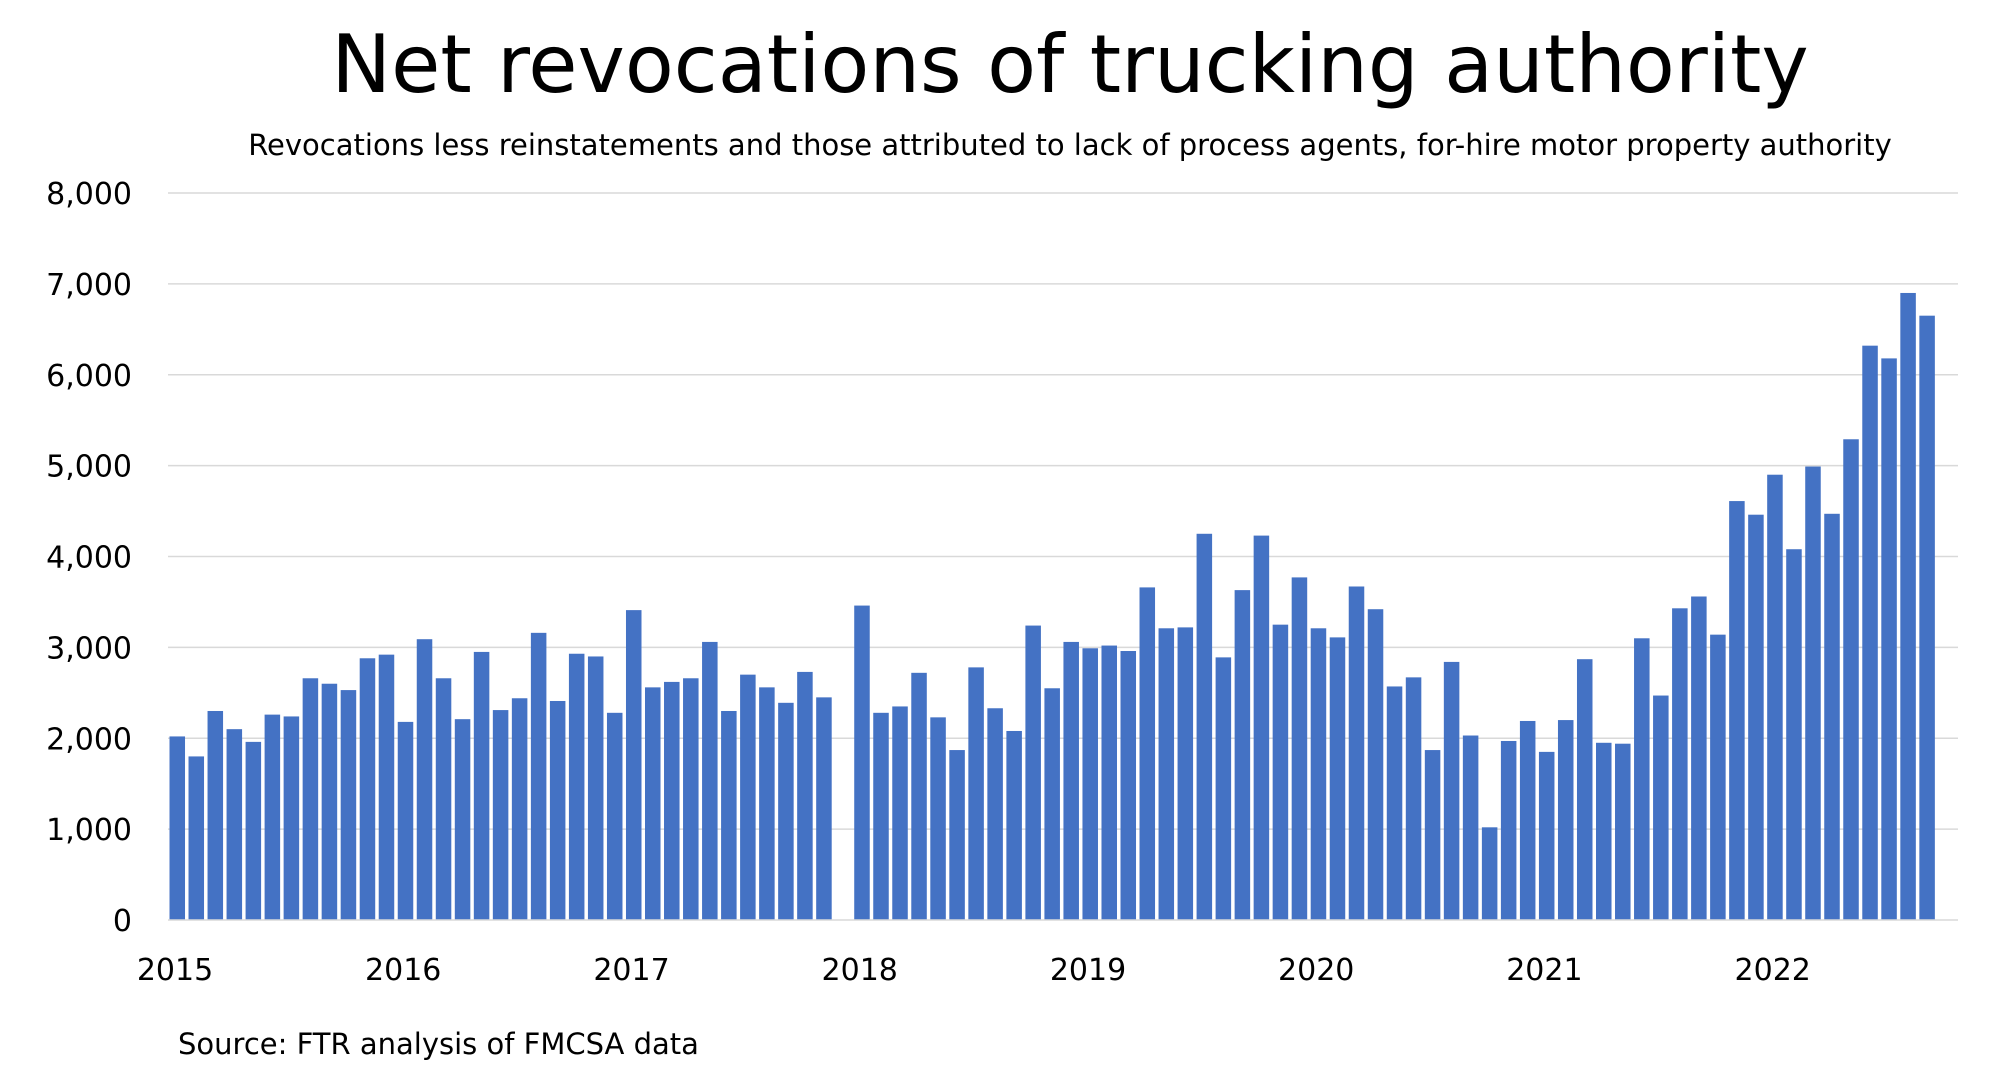 This screenshot has height=1066, width=1999. What do you see at coordinates (1544, 970) in the screenshot?
I see `x-tick-label: 2021` at bounding box center [1544, 970].